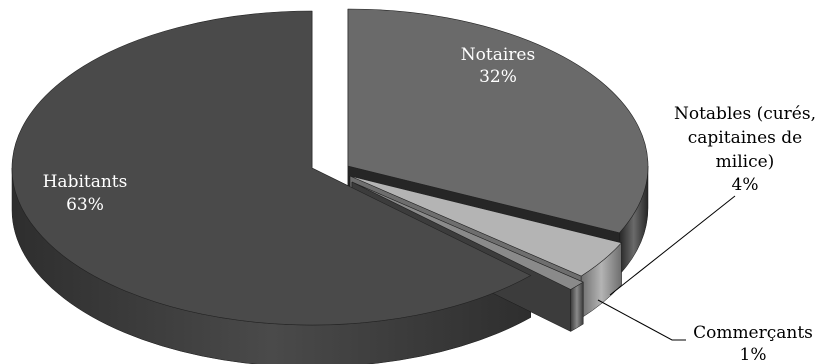  What do you see at coordinates (641, 320) in the screenshot?
I see `leader-line-commercants` at bounding box center [641, 320].